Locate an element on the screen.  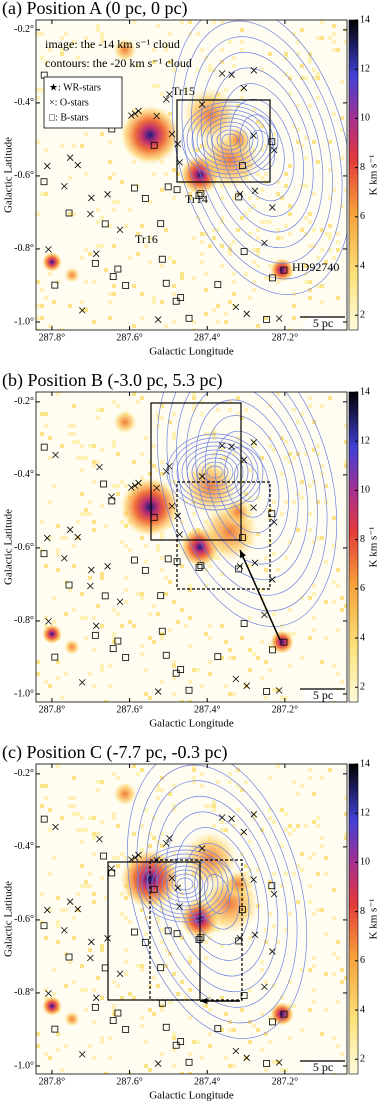
emission is located at coordinates (210, 115).